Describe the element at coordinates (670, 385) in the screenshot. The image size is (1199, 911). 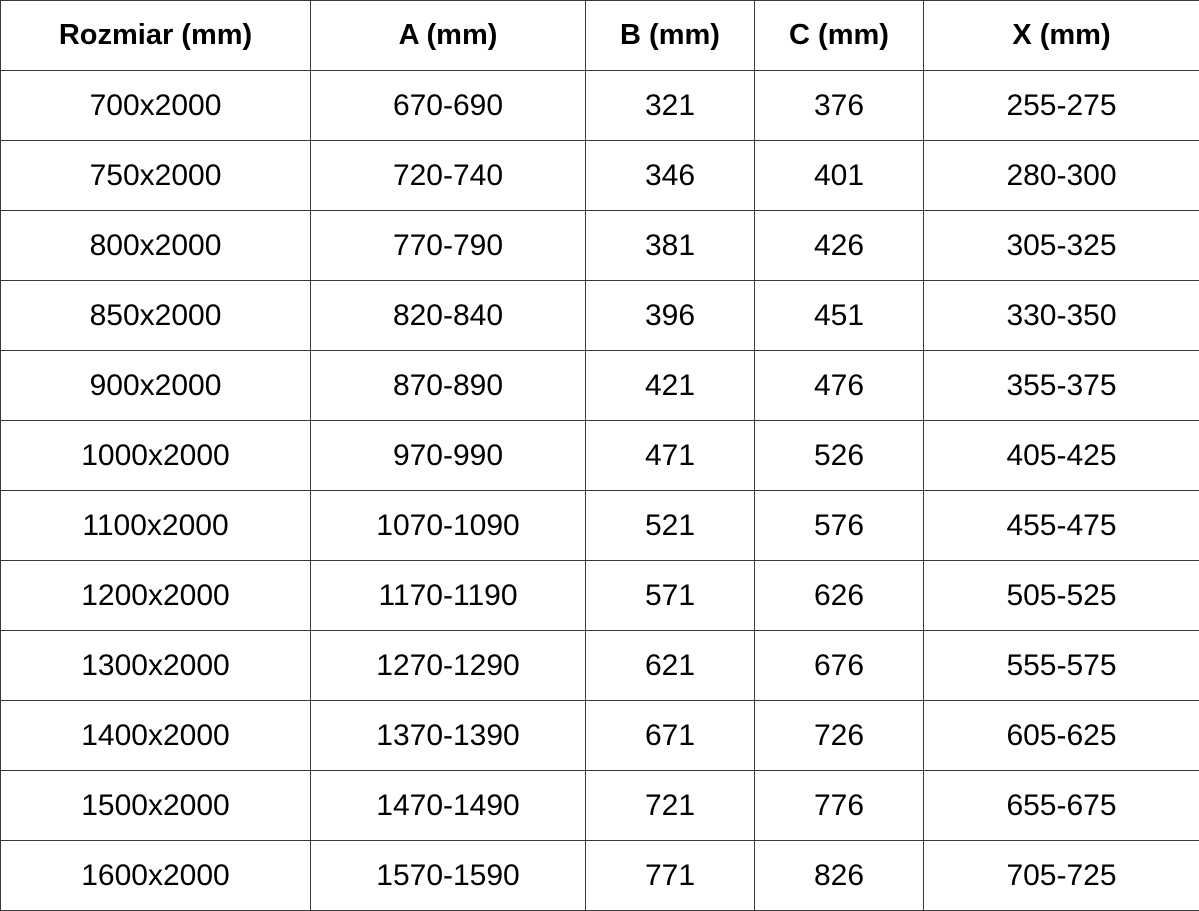
I see `cell-b: 421` at that location.